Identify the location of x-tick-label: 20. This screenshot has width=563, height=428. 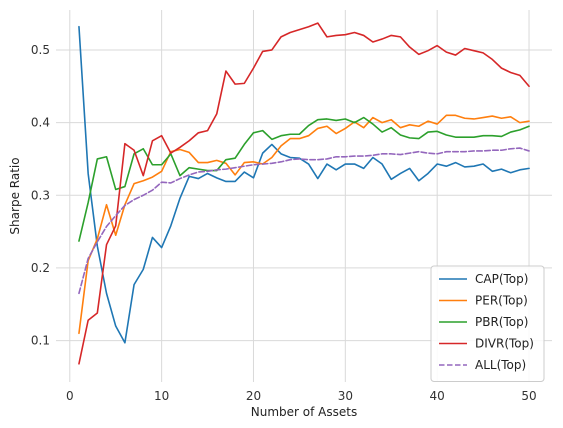
(253, 396).